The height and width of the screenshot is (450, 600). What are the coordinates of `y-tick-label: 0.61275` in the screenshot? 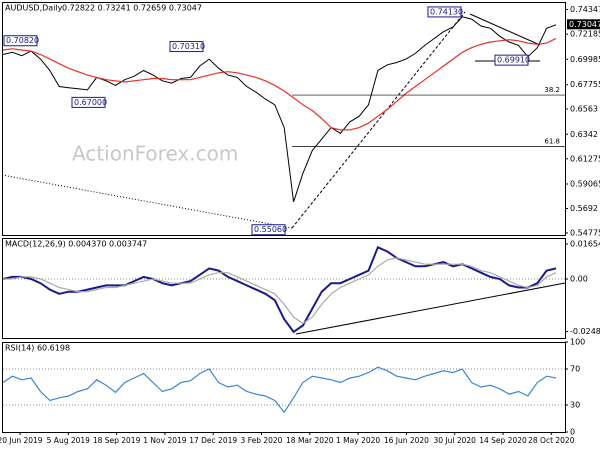 It's located at (585, 158).